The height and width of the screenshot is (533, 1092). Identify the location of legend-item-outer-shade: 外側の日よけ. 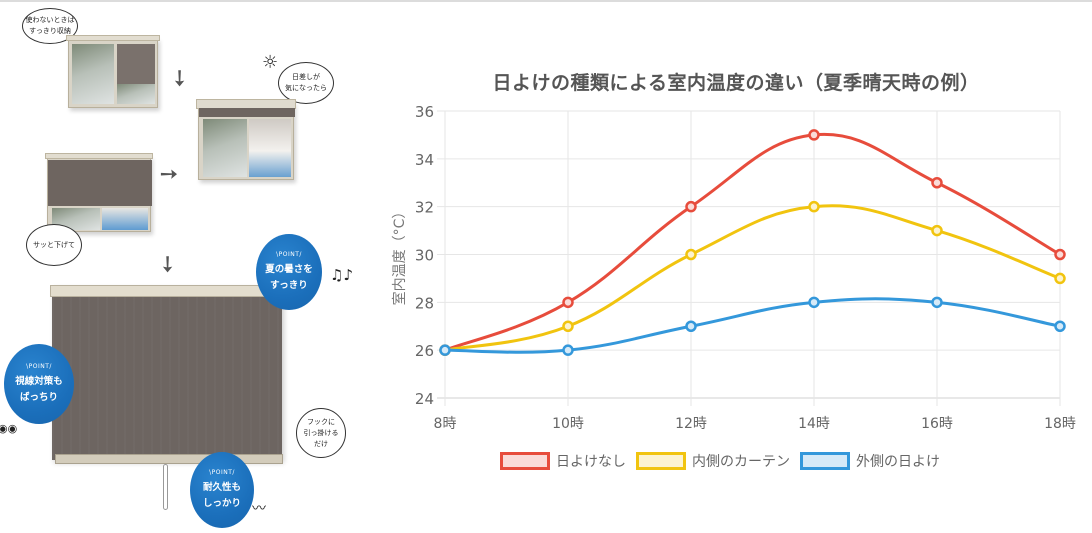
(870, 461).